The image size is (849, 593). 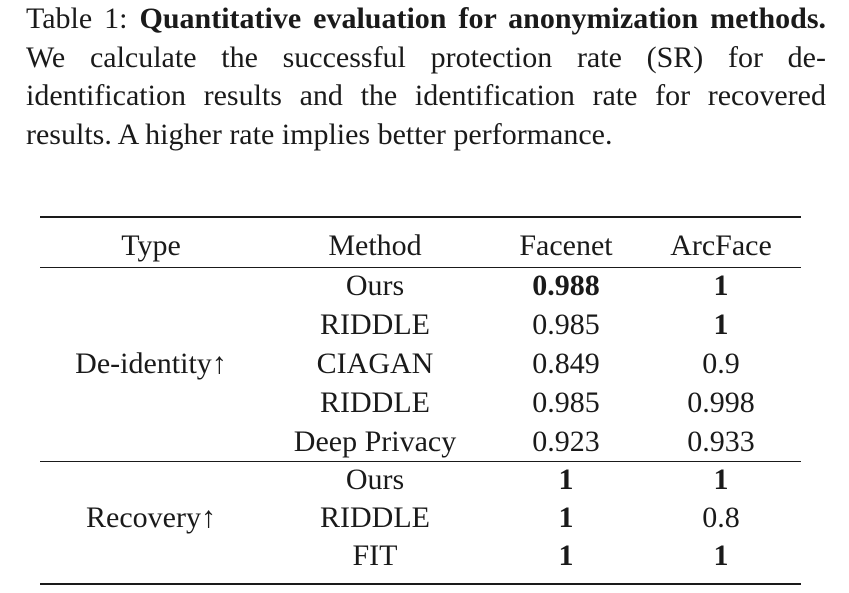 I want to click on header-method: Method, so click(x=375, y=245).